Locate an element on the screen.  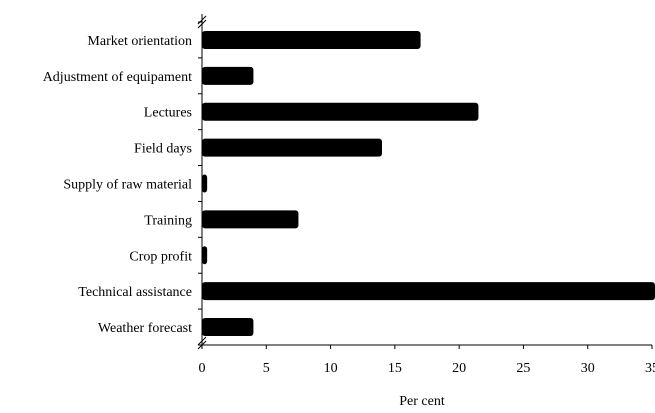
category-label: Crop profit is located at coordinates (160, 256).